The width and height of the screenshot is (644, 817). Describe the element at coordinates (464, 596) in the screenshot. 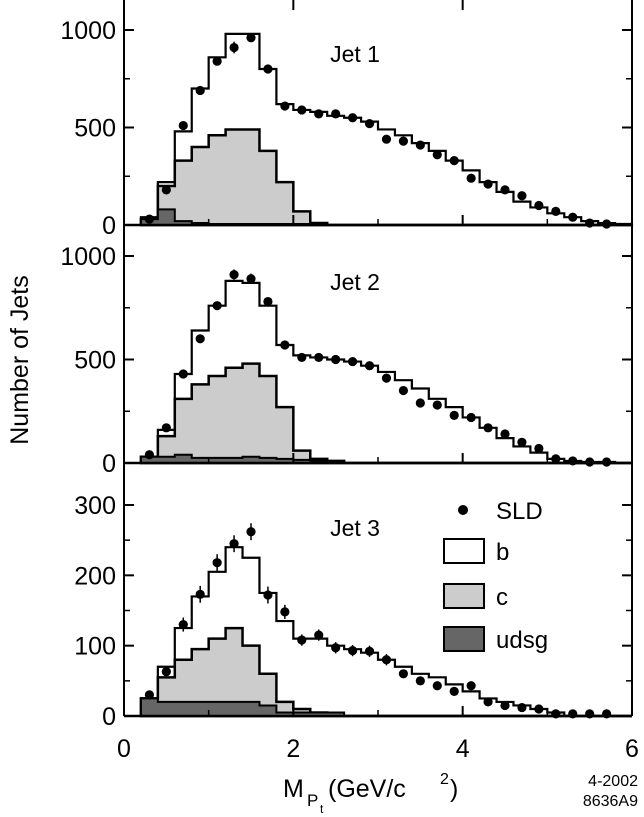

I see `legend-swatch-c` at that location.